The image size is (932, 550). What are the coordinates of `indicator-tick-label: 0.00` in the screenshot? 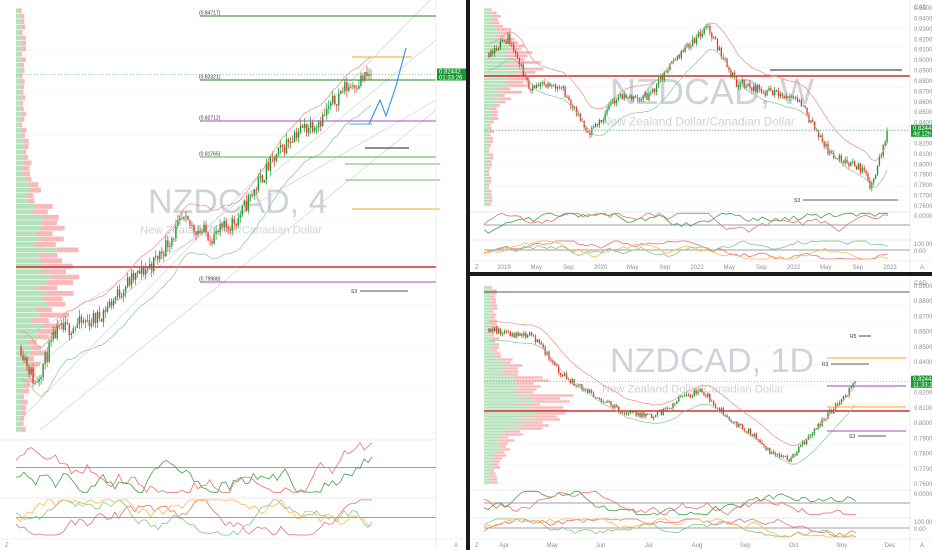 It's located at (920, 530).